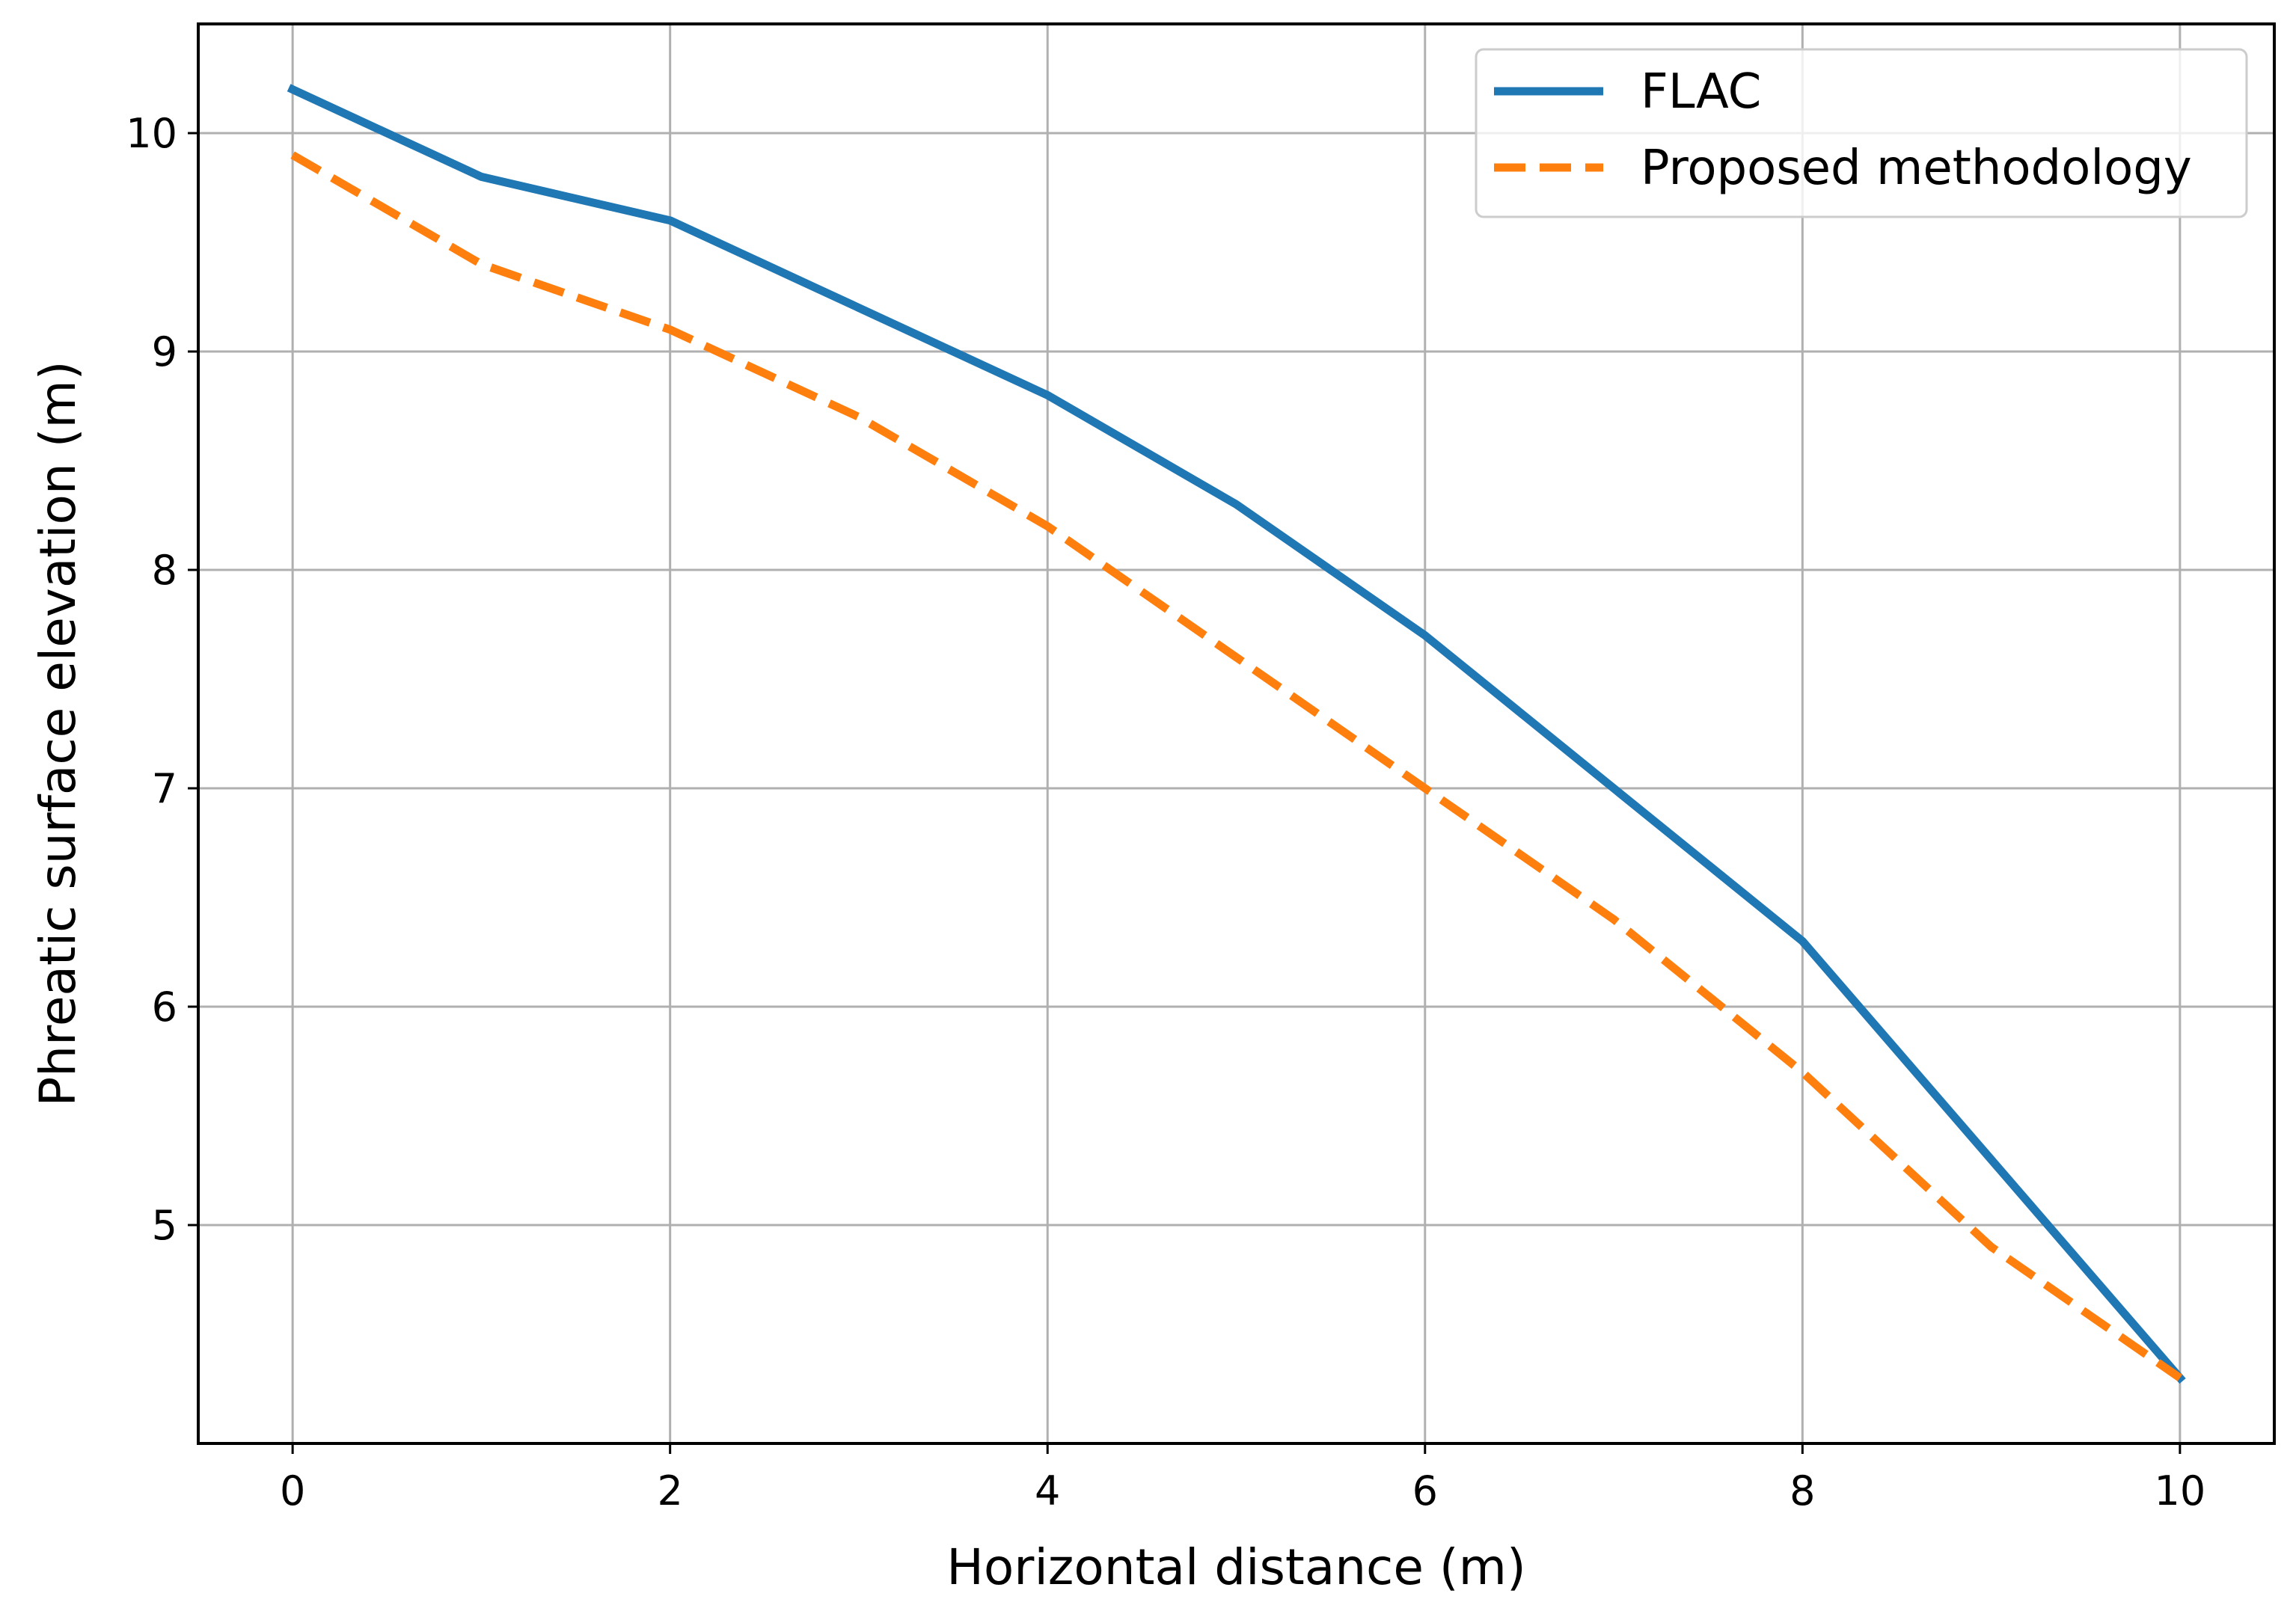  Describe the element at coordinates (670, 1491) in the screenshot. I see `x-tick-label: 2` at that location.